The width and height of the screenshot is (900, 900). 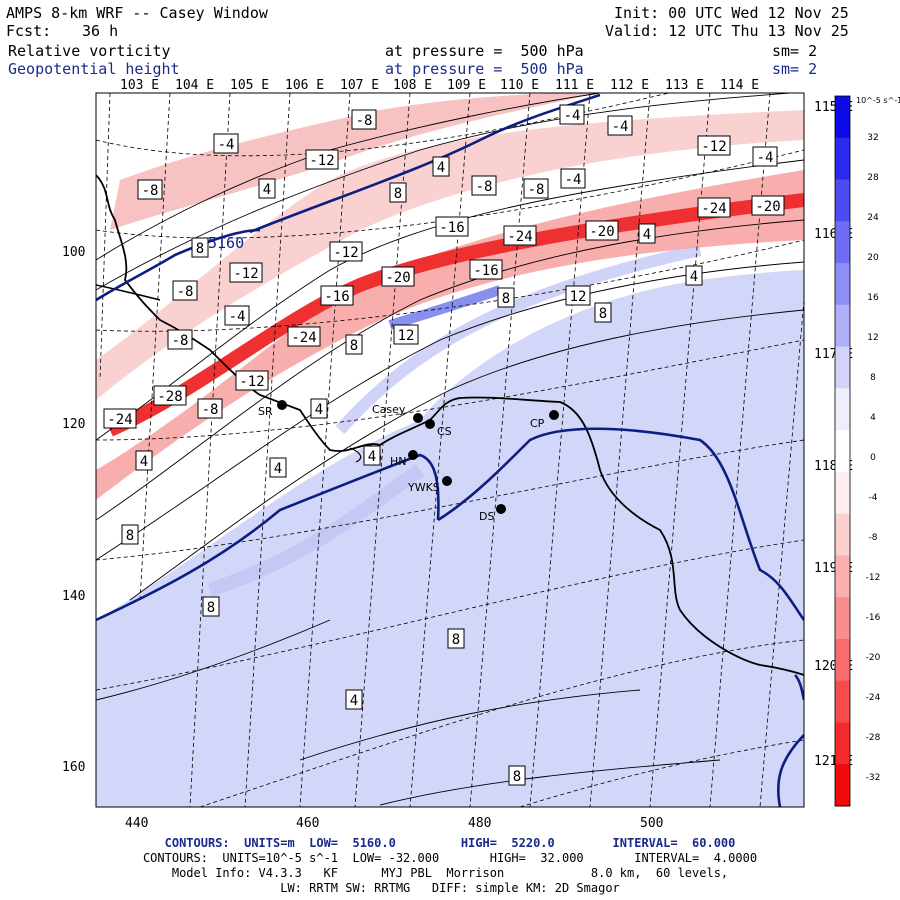 What do you see at coordinates (398, 461) in the screenshot?
I see `station-label: HN` at bounding box center [398, 461].